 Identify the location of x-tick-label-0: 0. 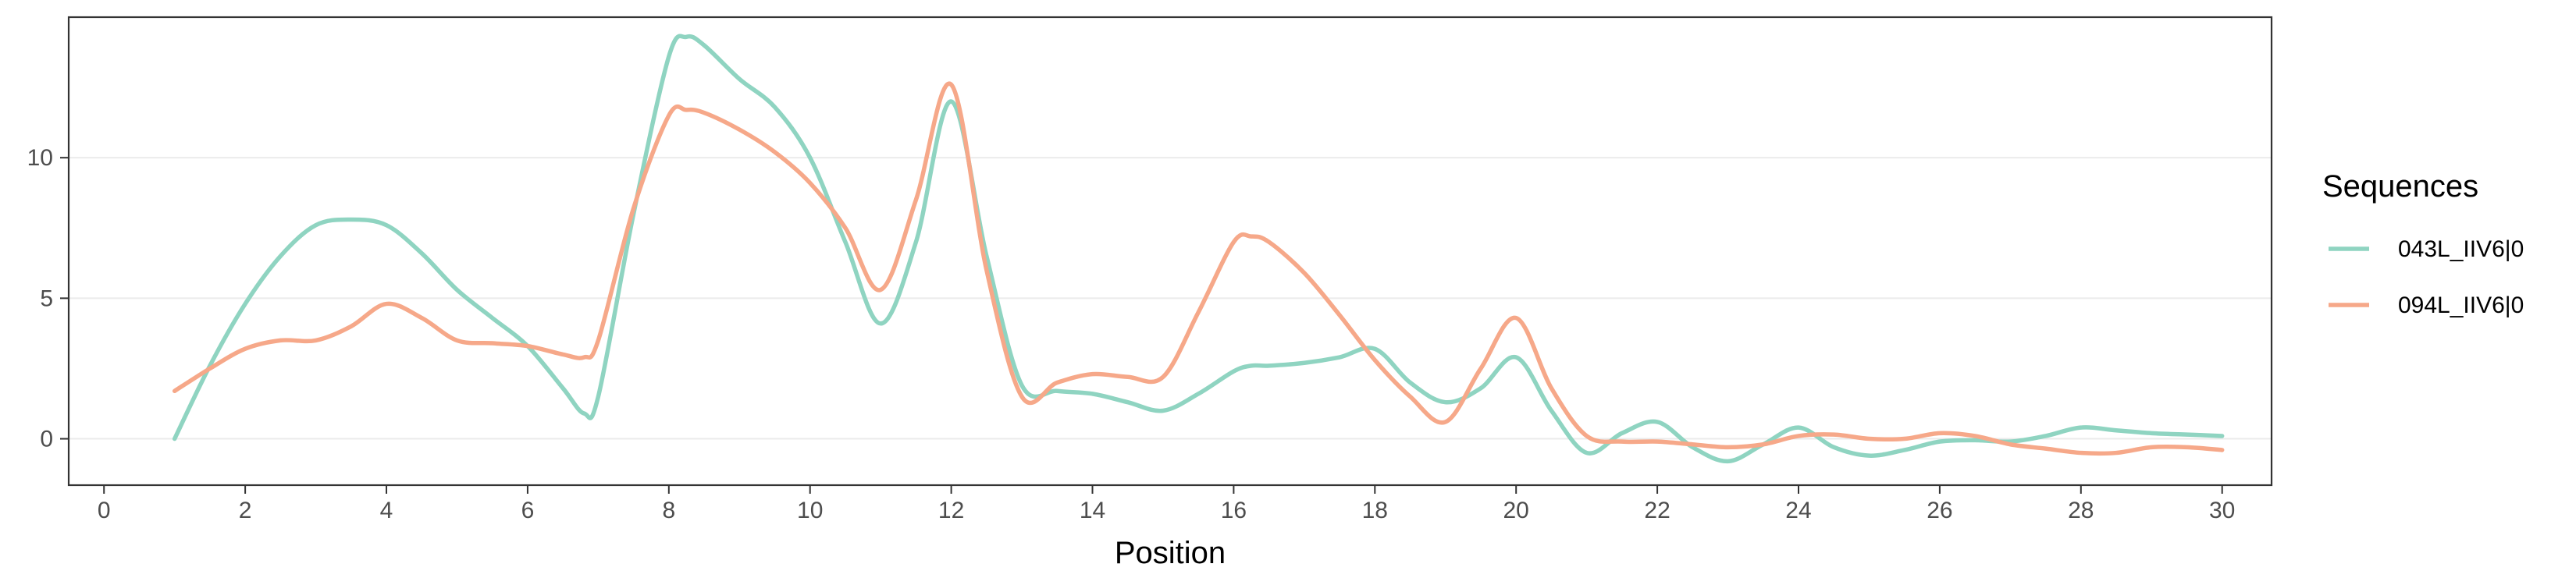
(104, 511).